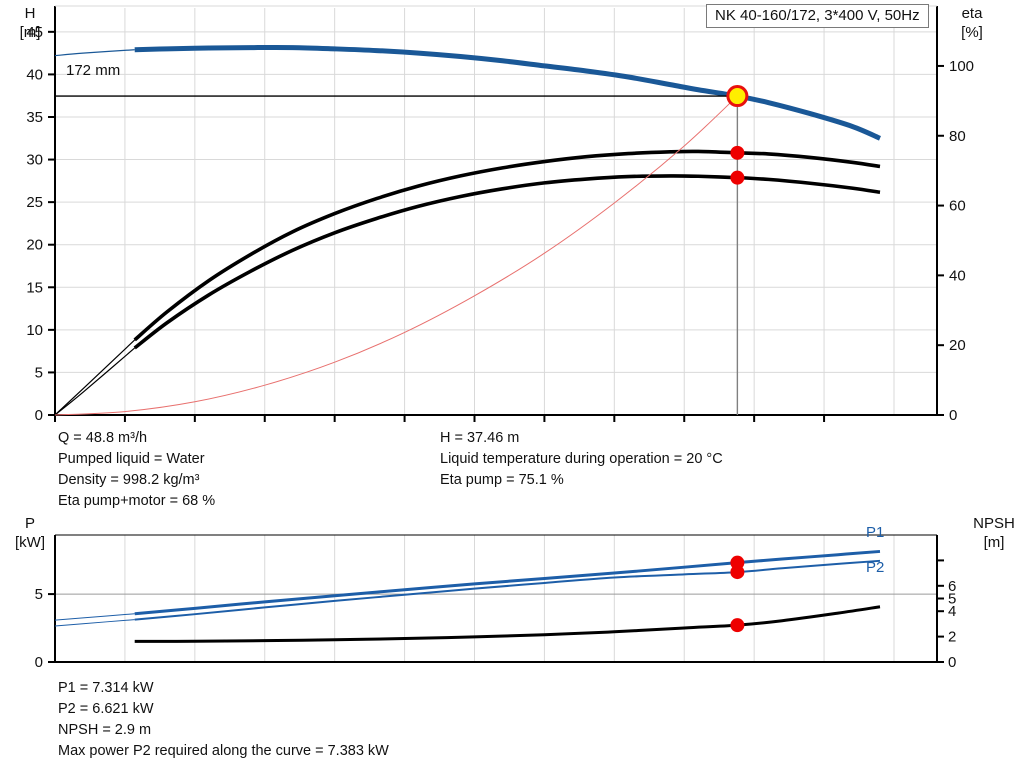 The width and height of the screenshot is (1024, 781). What do you see at coordinates (34, 117) in the screenshot?
I see `y-tick-label-left: 35` at bounding box center [34, 117].